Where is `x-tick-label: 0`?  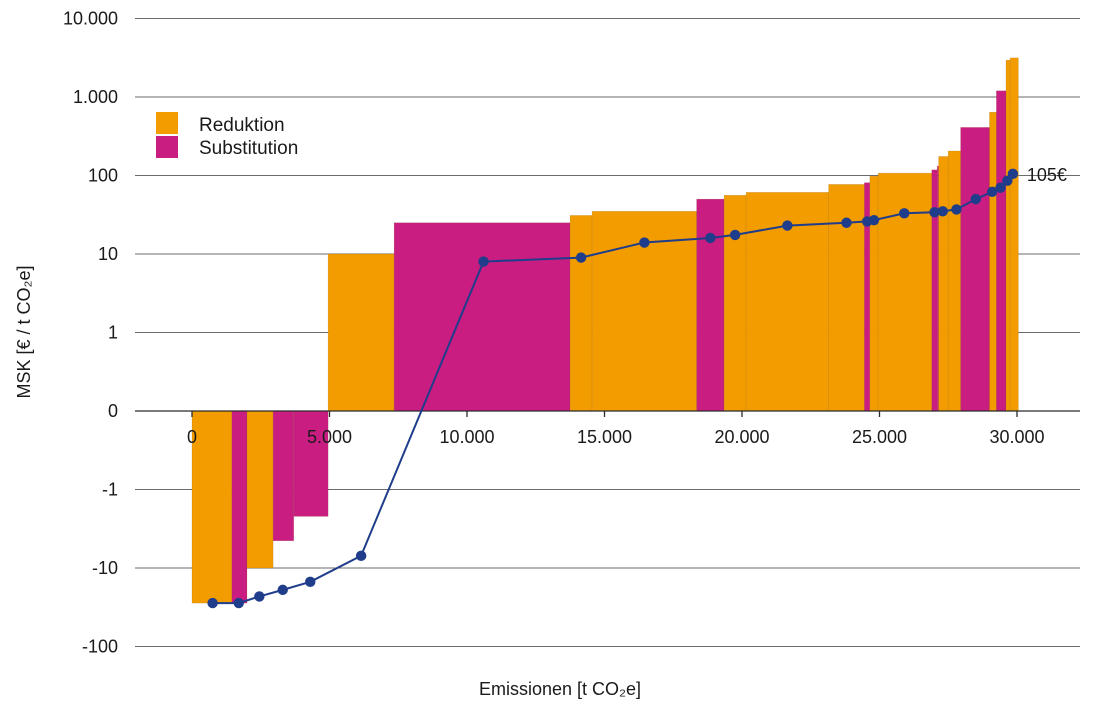 x-tick-label: 0 is located at coordinates (192, 437).